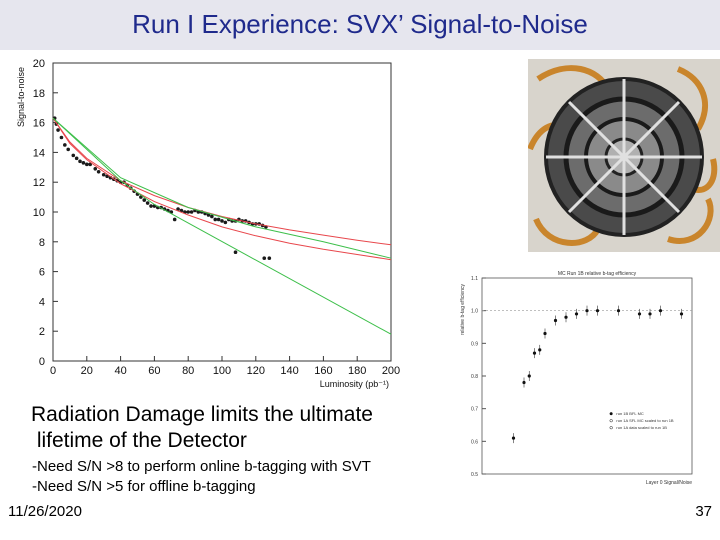  I want to click on legend-entry: run 1A SFL MC scaled to run 1B, so click(645, 420).